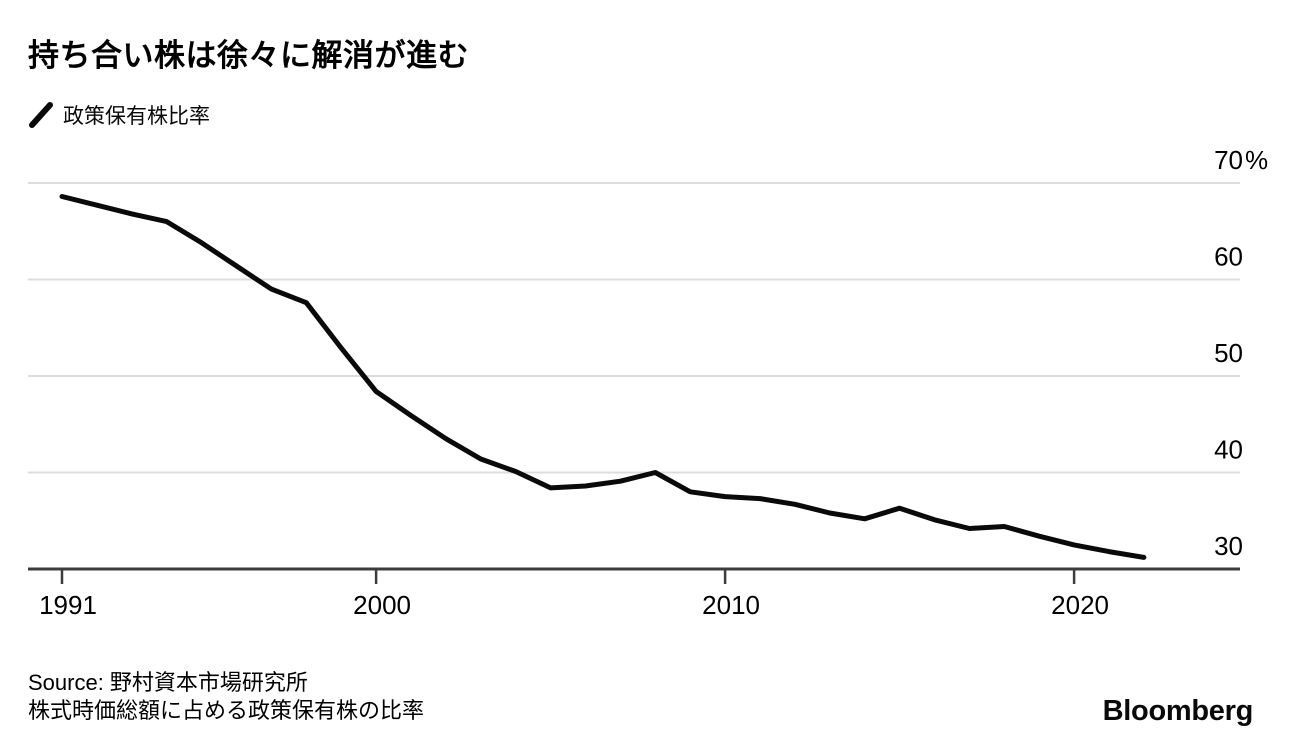  Describe the element at coordinates (382, 605) in the screenshot. I see `x-axis-label: 2000` at that location.